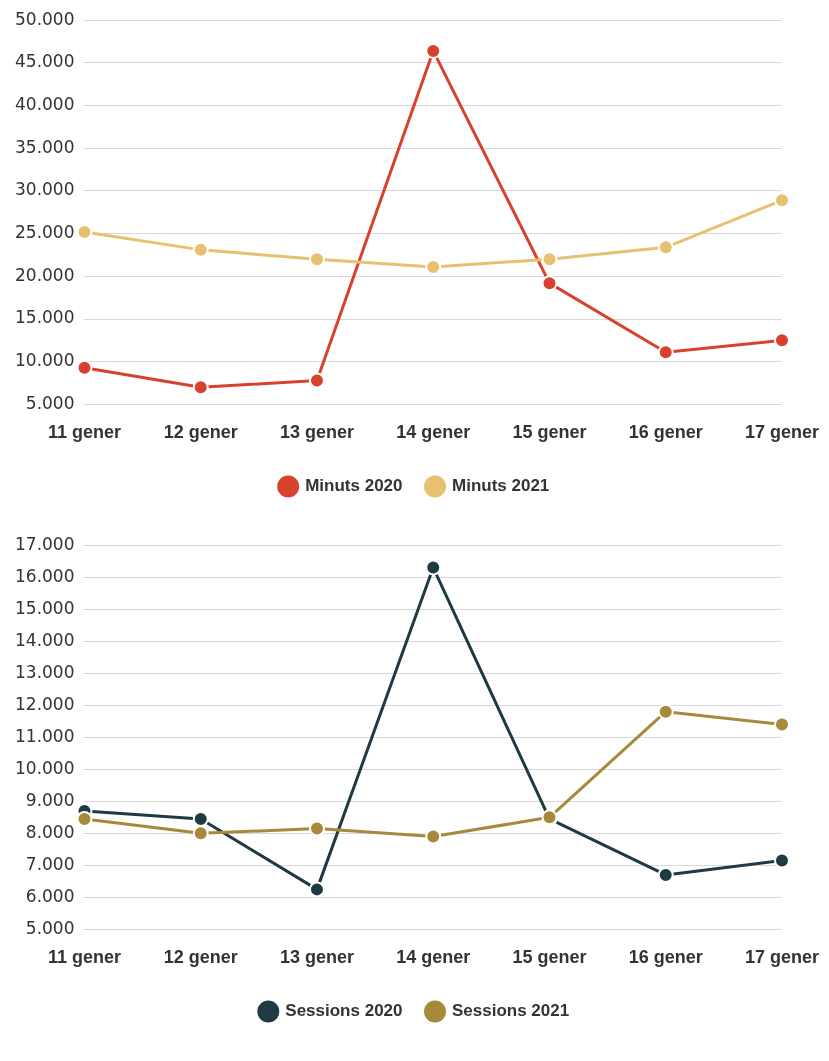 The width and height of the screenshot is (829, 1061). I want to click on y-tick-label: 11.000, so click(45, 735).